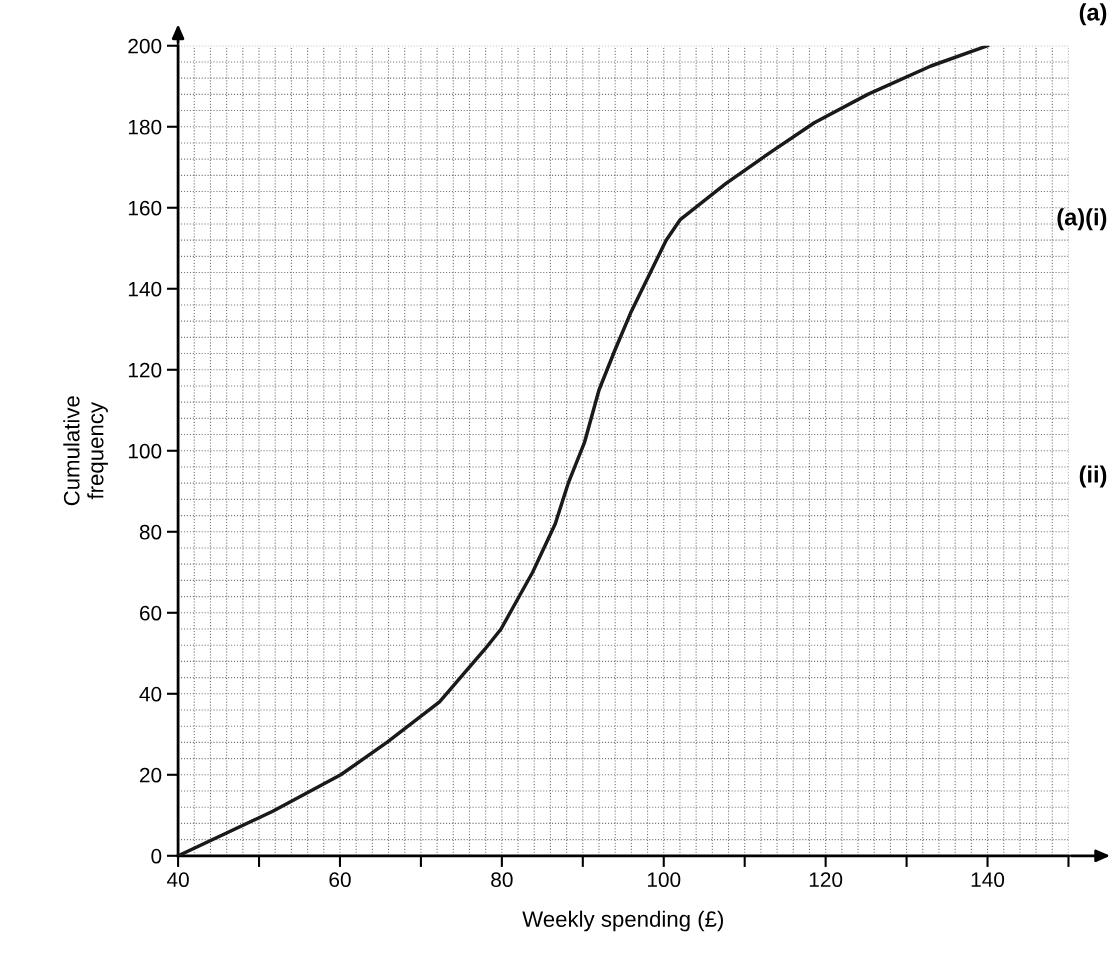 This screenshot has width=1113, height=953. Describe the element at coordinates (85, 451) in the screenshot. I see `y-axis-title: Cumulative frequency` at that location.